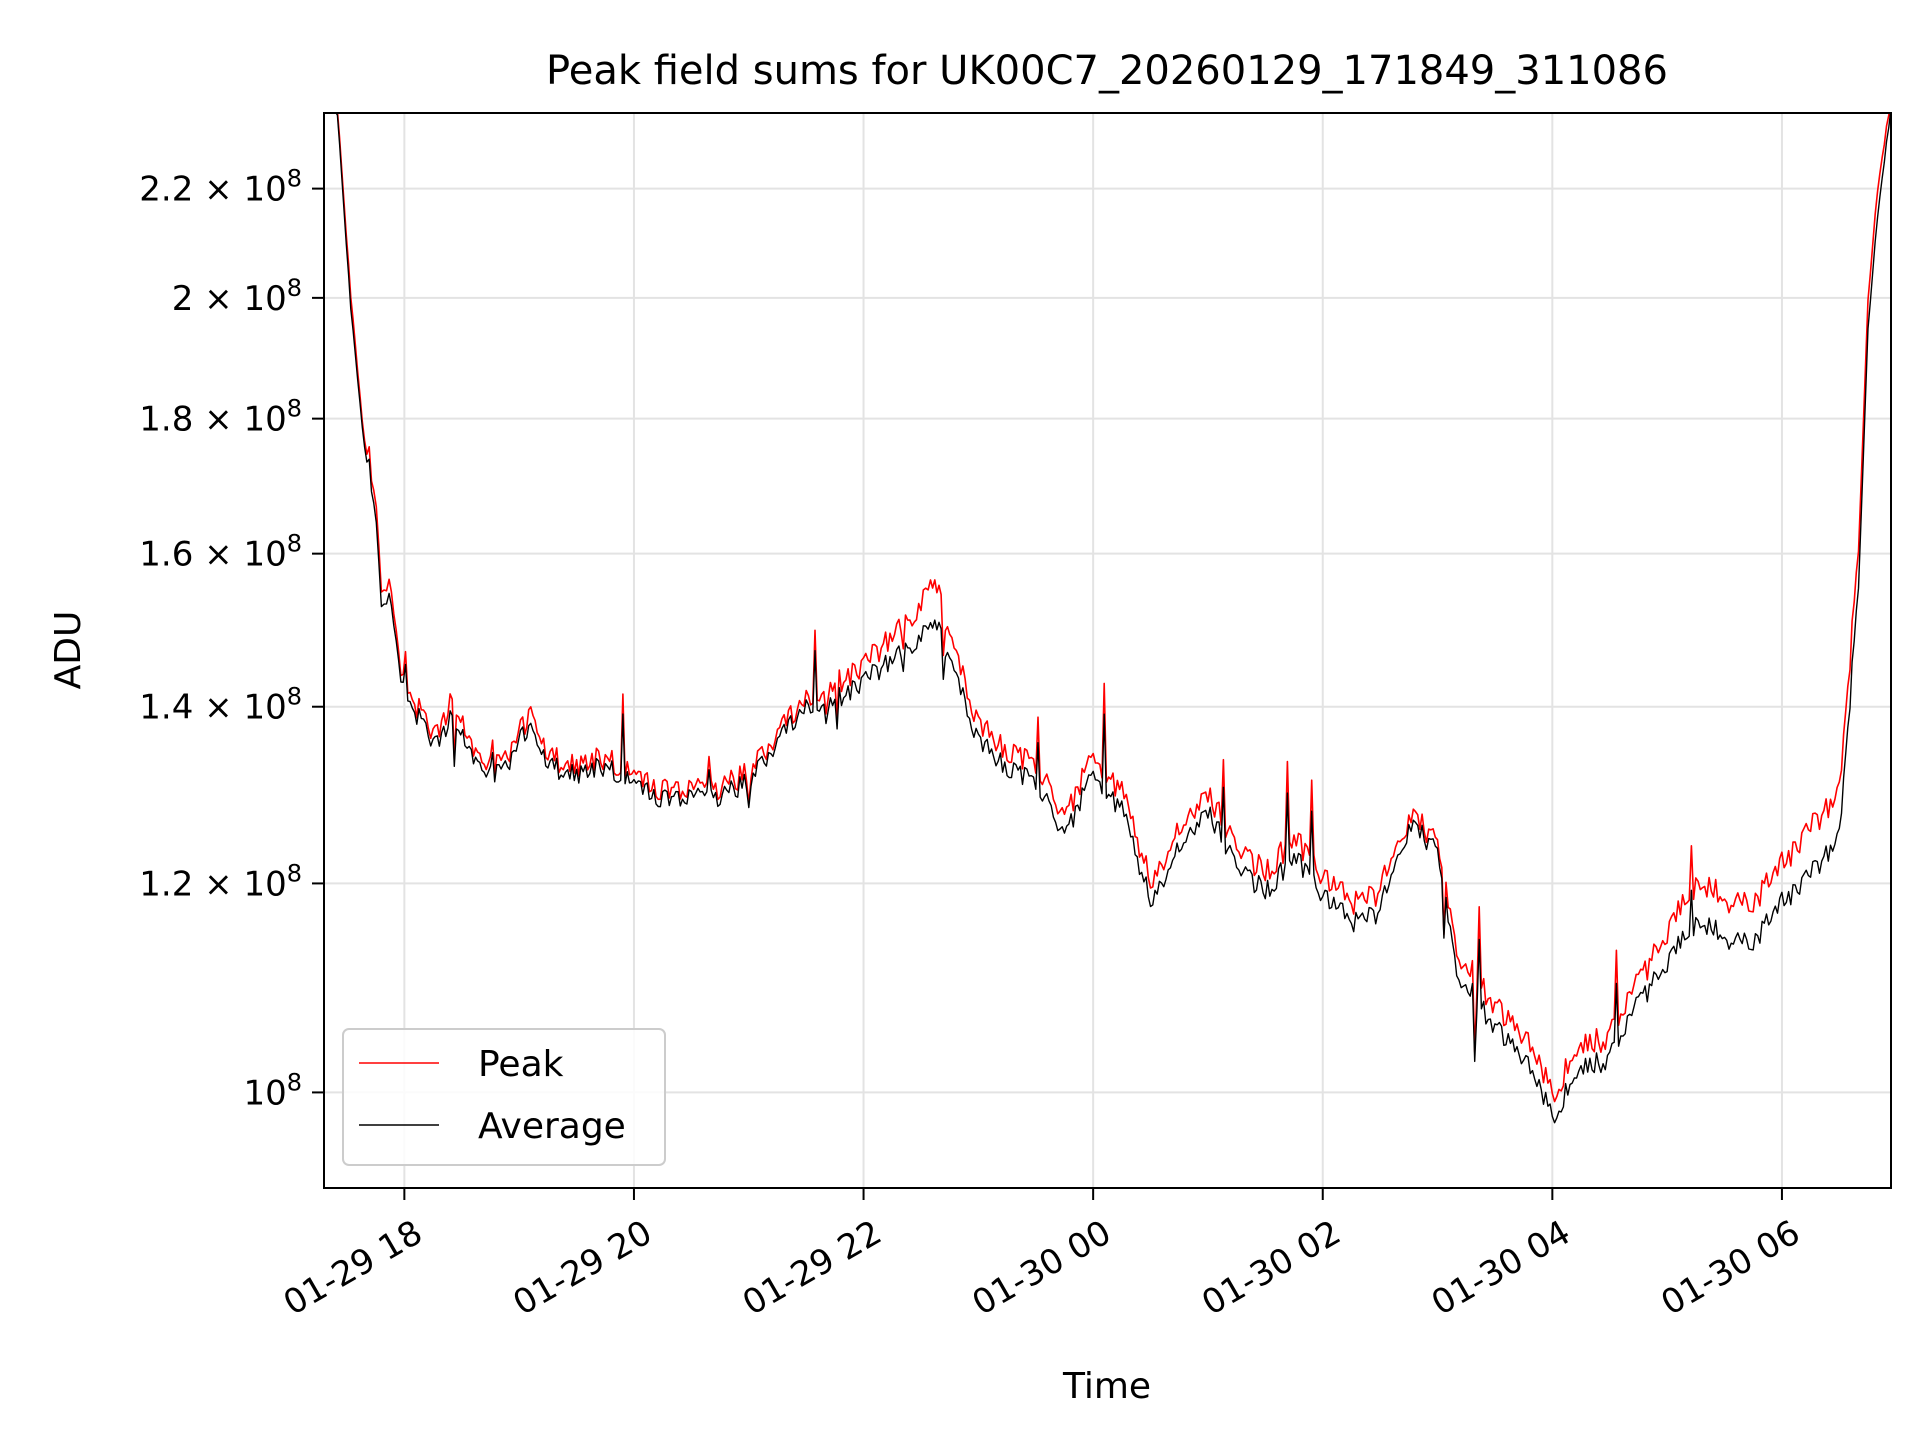 The image size is (1920, 1440). Describe the element at coordinates (272, 1090) in the screenshot. I see `y-tick-label: 108` at that location.